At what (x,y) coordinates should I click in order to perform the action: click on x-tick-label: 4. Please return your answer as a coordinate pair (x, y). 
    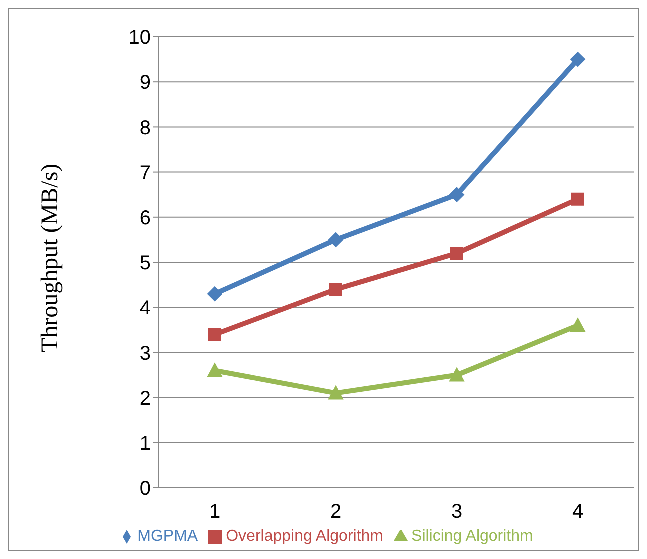
    Looking at the image, I should click on (578, 512).